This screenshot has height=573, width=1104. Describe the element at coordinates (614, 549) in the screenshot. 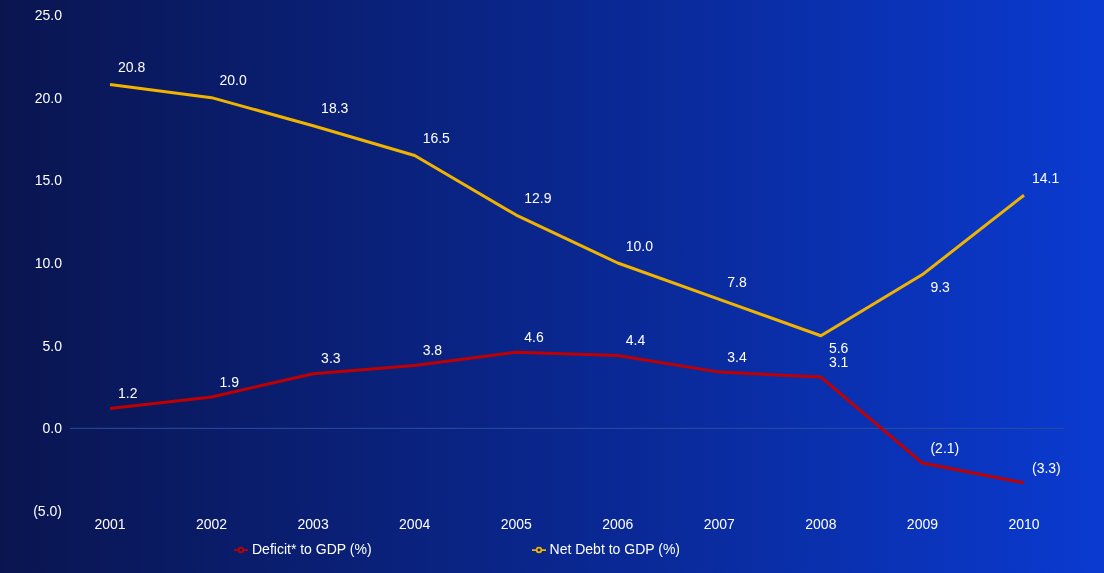

I see `legend-label: Net Debt to GDP (%)` at that location.